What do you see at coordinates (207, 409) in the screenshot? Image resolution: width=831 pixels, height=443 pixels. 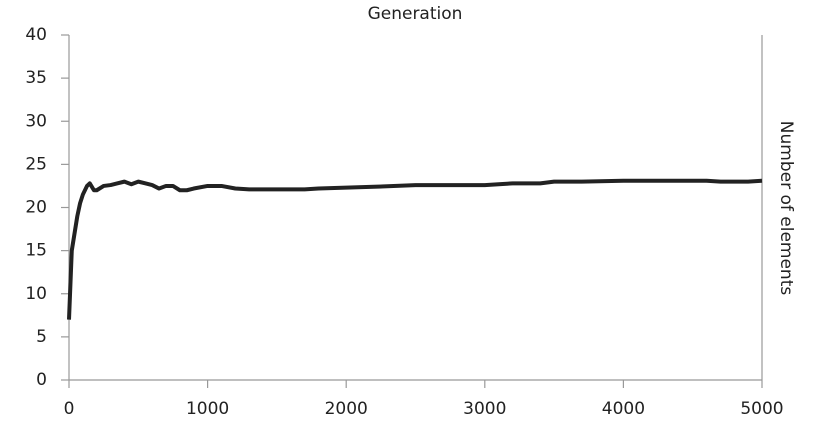 I see `x-tick-label: 1000` at bounding box center [207, 409].